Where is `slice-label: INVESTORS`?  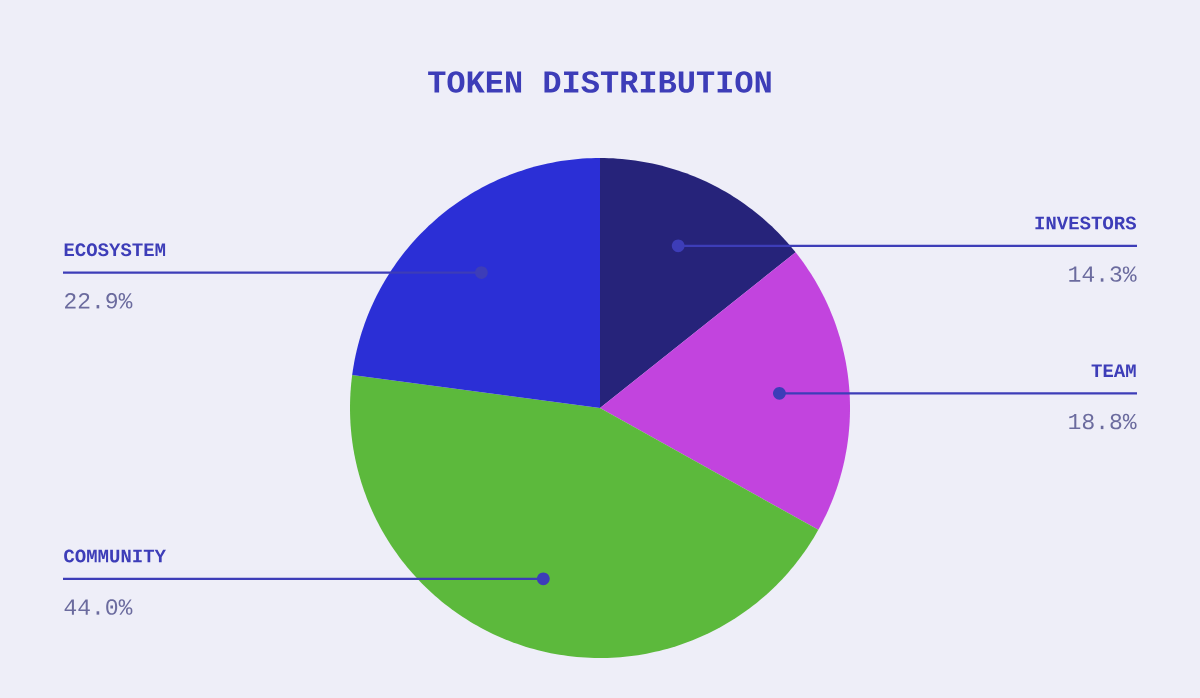 slice-label: INVESTORS is located at coordinates (1086, 223).